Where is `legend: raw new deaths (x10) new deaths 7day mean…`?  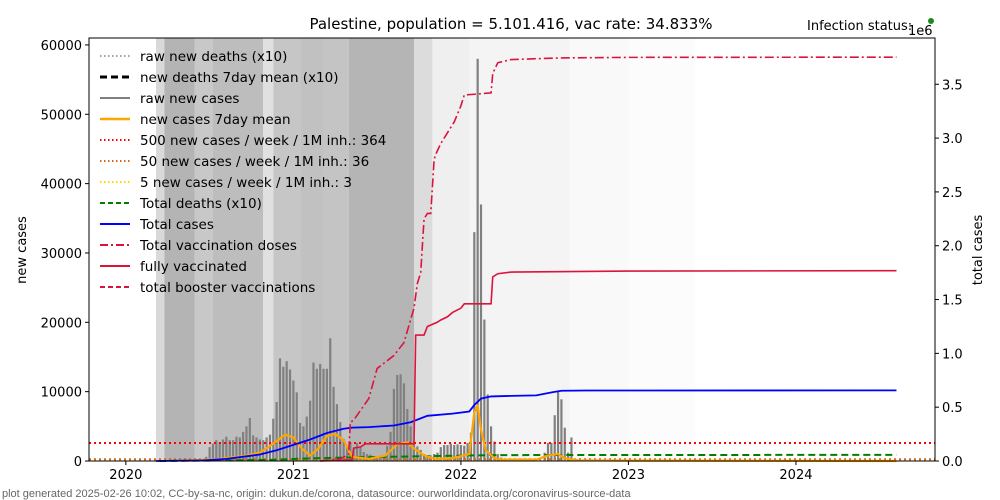 legend: raw new deaths (x10) new deaths 7day mean… is located at coordinates (243, 172).